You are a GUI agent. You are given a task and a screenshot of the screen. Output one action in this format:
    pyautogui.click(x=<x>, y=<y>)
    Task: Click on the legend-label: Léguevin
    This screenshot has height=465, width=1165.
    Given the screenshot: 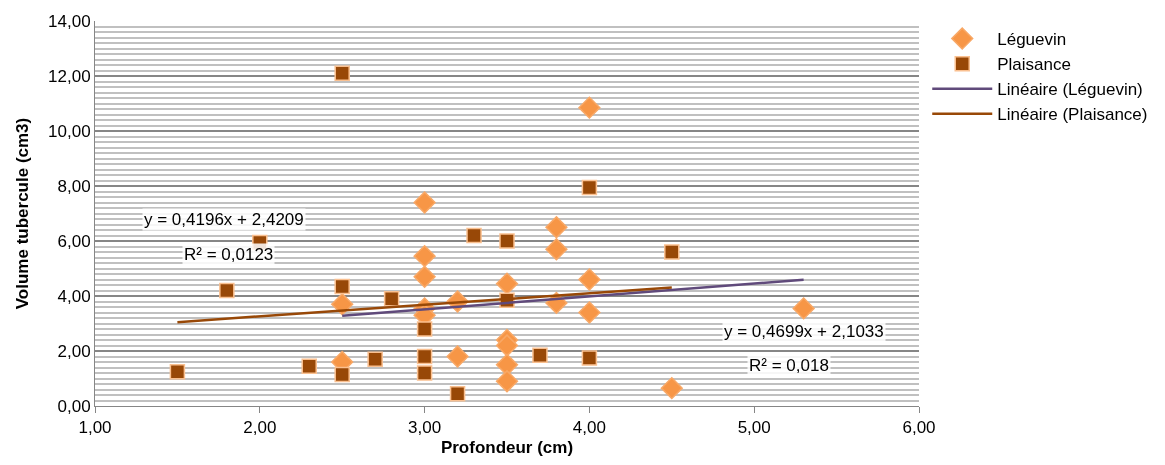 What is the action you would take?
    pyautogui.click(x=1032, y=40)
    